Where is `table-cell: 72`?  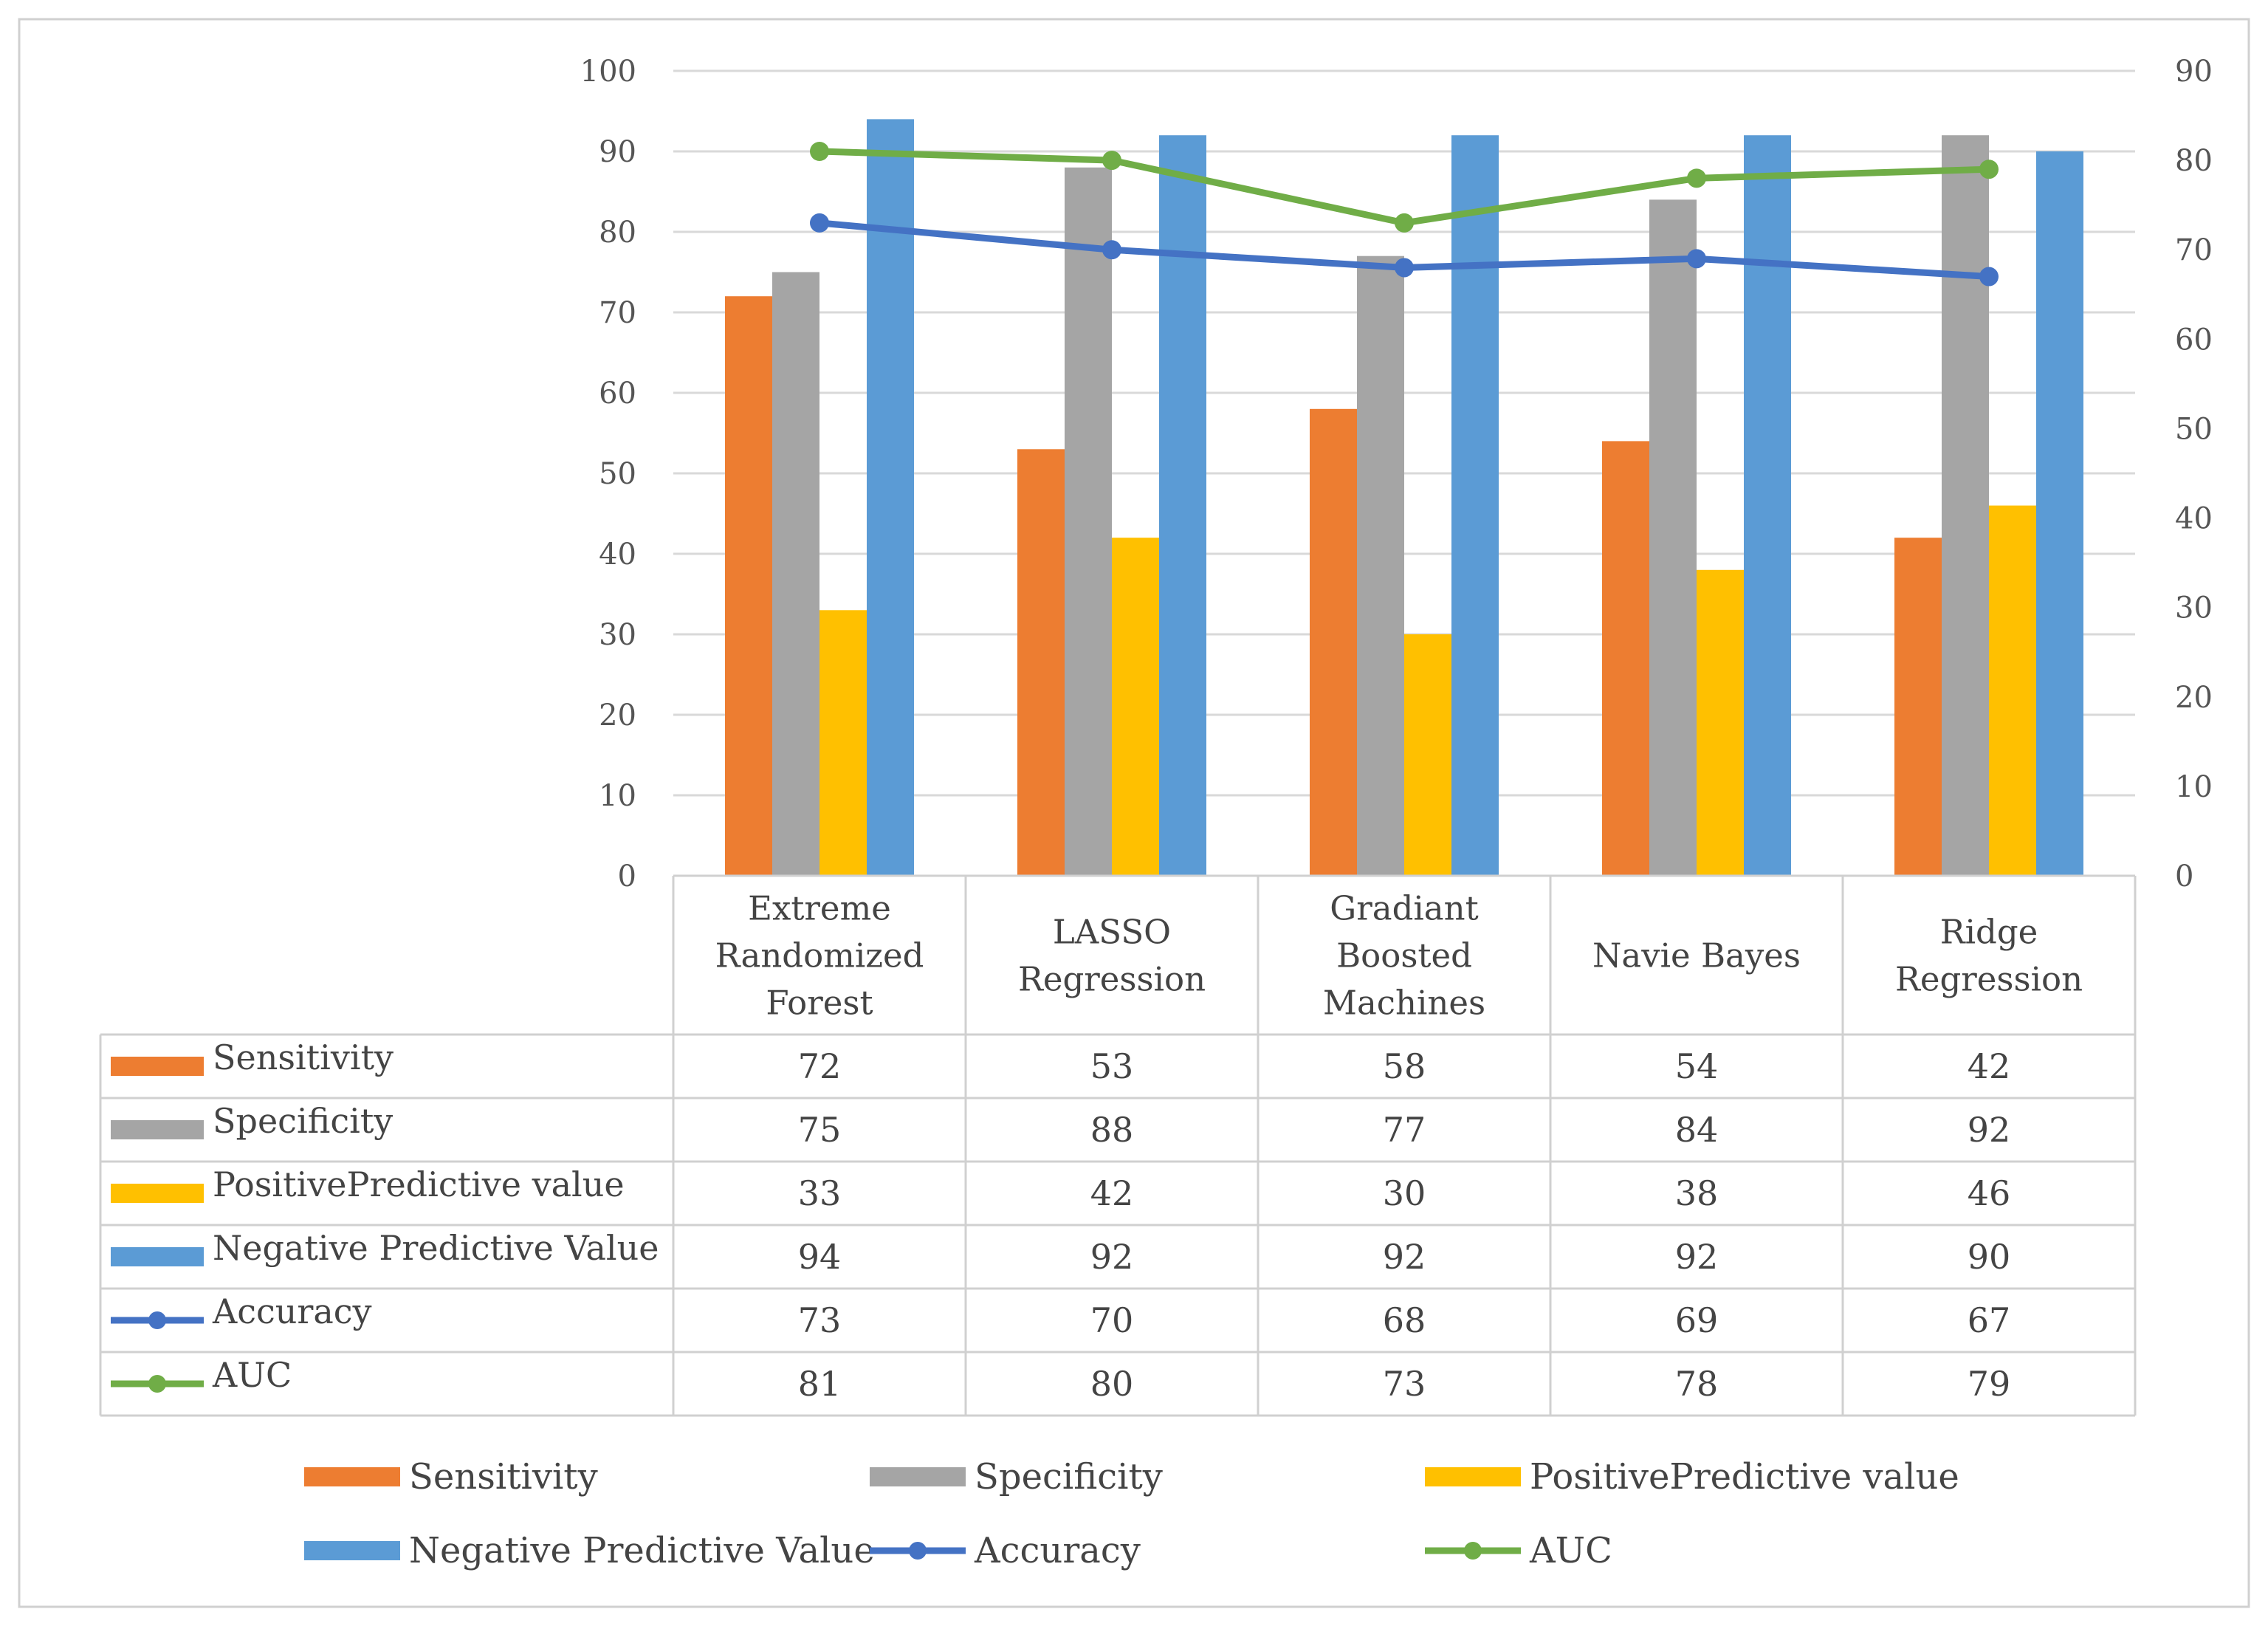 table-cell: 72 is located at coordinates (820, 1066).